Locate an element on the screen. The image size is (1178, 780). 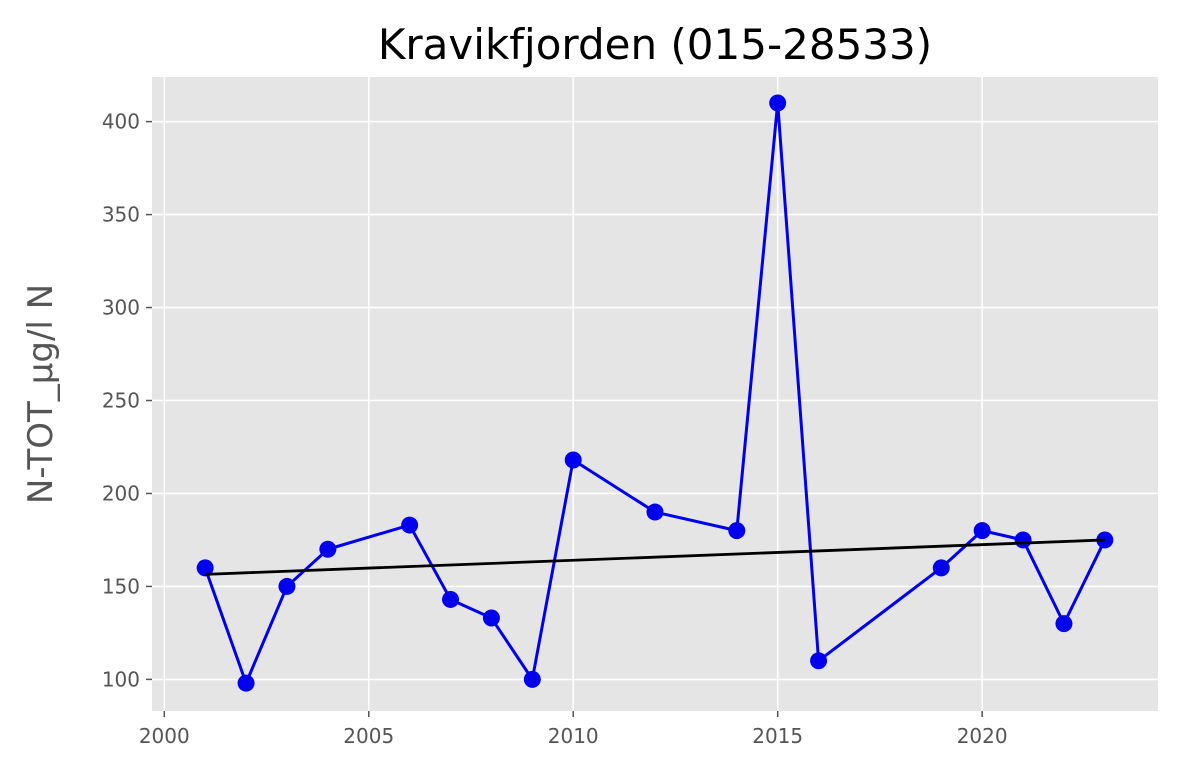
y-tick-label: 150 is located at coordinates (121, 586).